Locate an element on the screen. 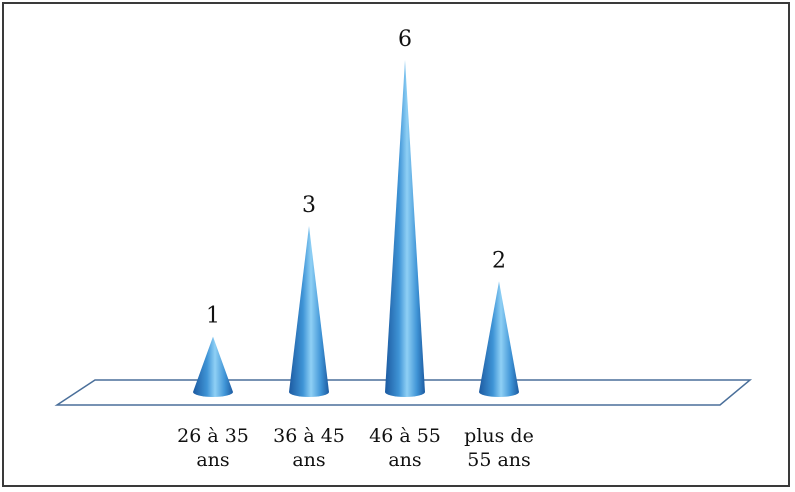  category-label-3-line-1: 46 à 55 is located at coordinates (405, 436).